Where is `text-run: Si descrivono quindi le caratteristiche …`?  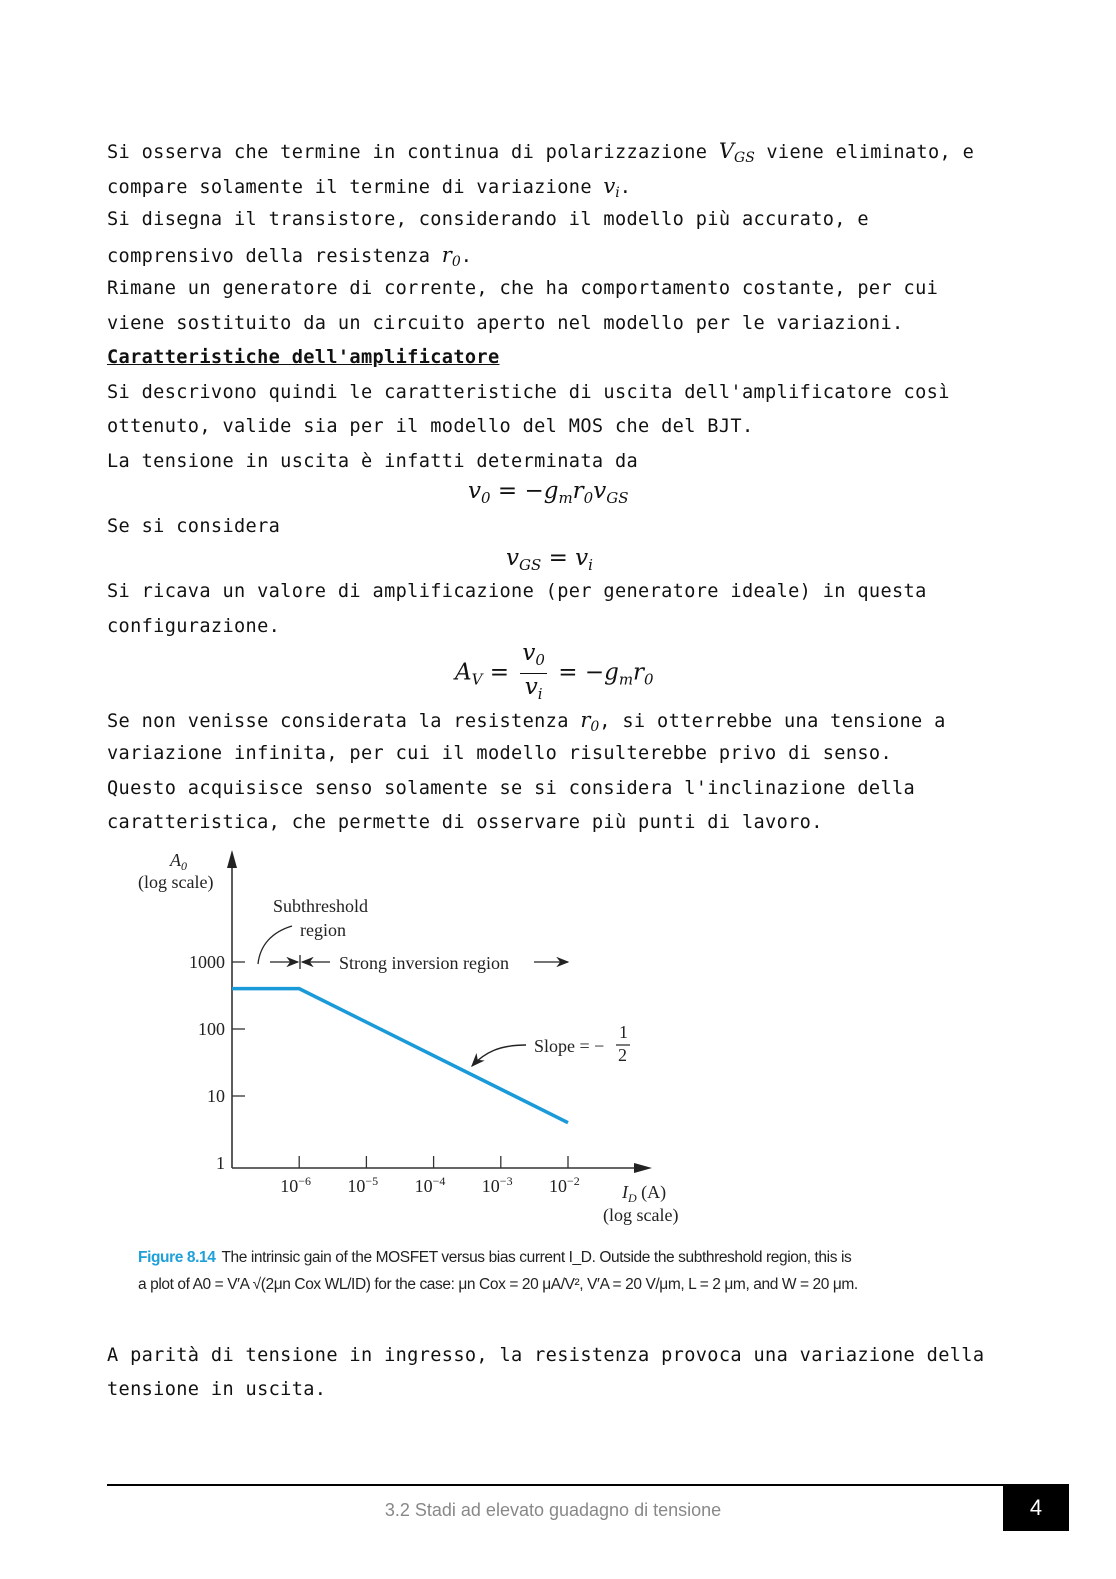
text-run: Si descrivono quindi le caratteristiche … is located at coordinates (528, 392).